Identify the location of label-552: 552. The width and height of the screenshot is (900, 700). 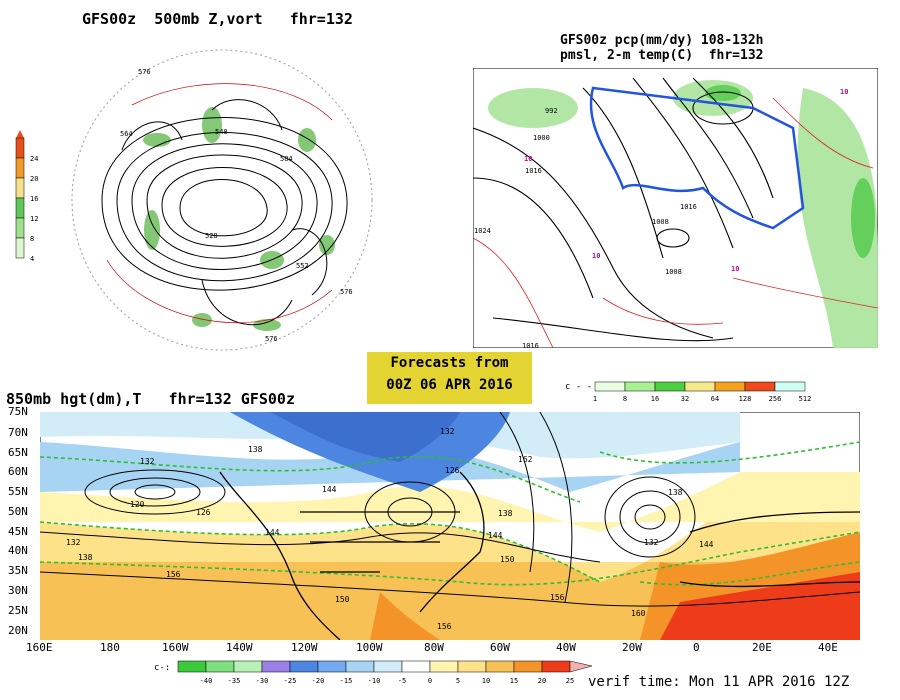
(302, 266).